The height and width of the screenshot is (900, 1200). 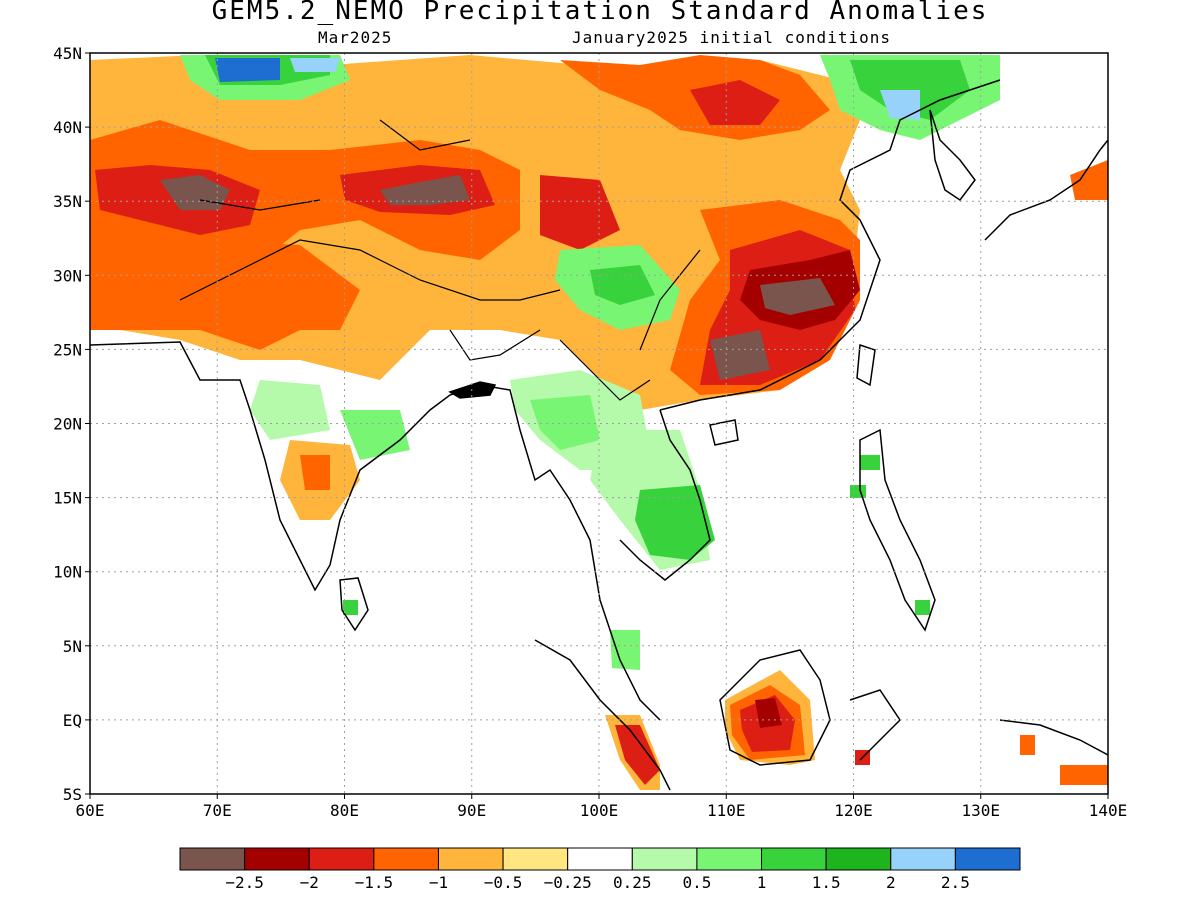 I want to click on lat-tick-label: 10N, so click(x=67, y=572).